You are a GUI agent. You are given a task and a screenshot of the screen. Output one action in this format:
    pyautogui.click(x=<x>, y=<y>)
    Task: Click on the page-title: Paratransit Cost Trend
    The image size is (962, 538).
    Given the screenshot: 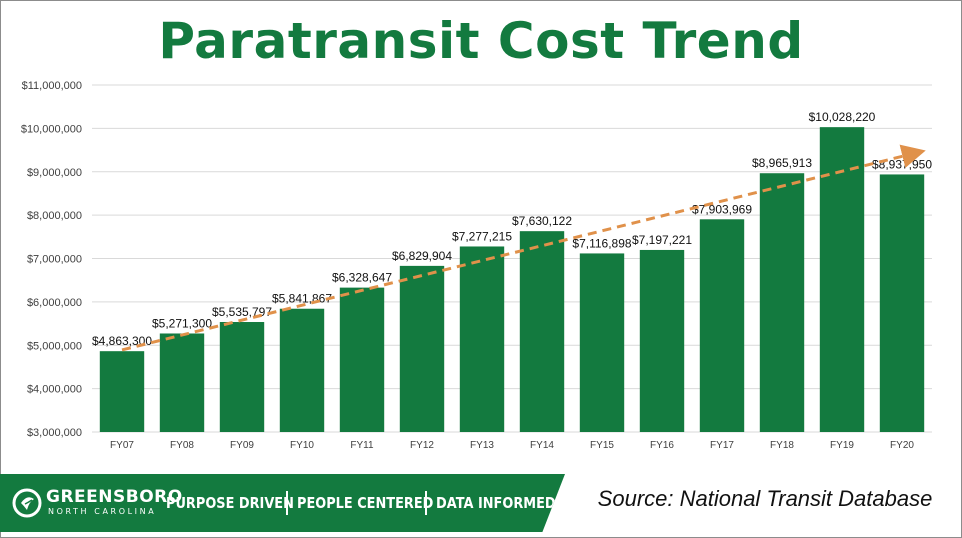 What is the action you would take?
    pyautogui.click(x=481, y=41)
    